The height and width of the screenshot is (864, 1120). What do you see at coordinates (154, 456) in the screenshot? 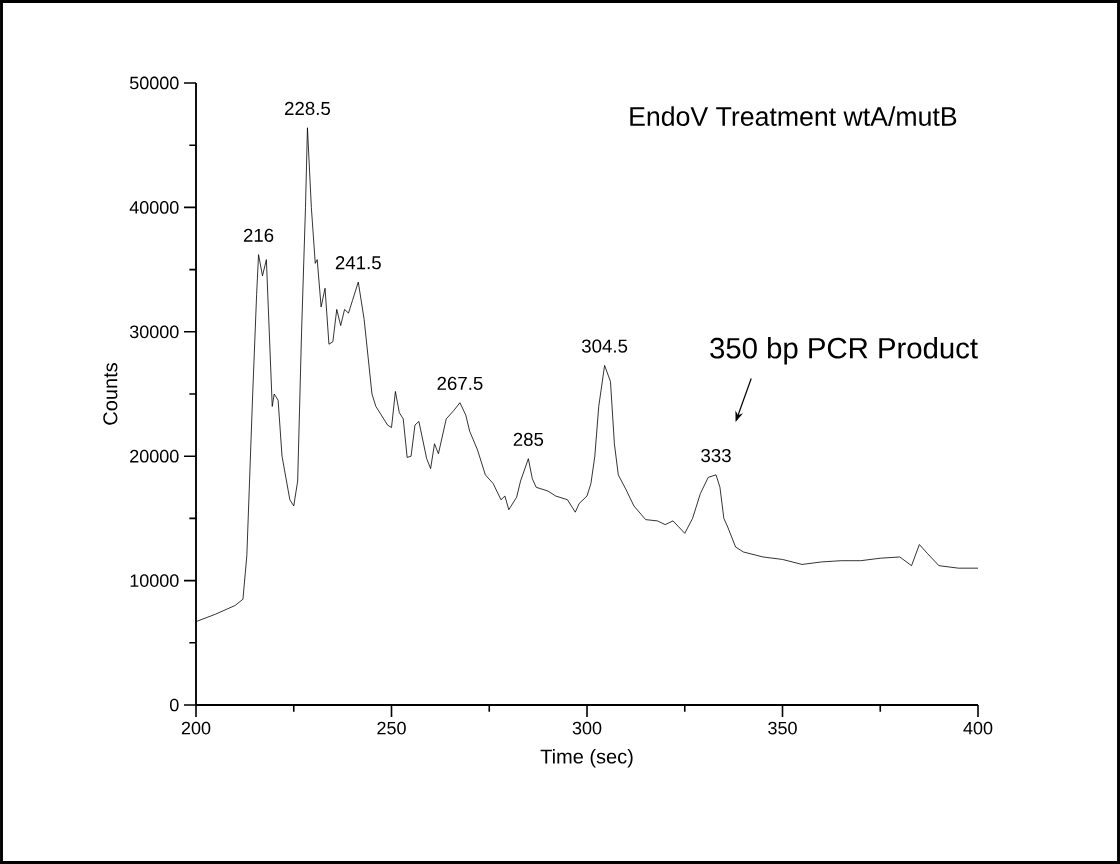
I see `y-tick-label: 20000` at bounding box center [154, 456].